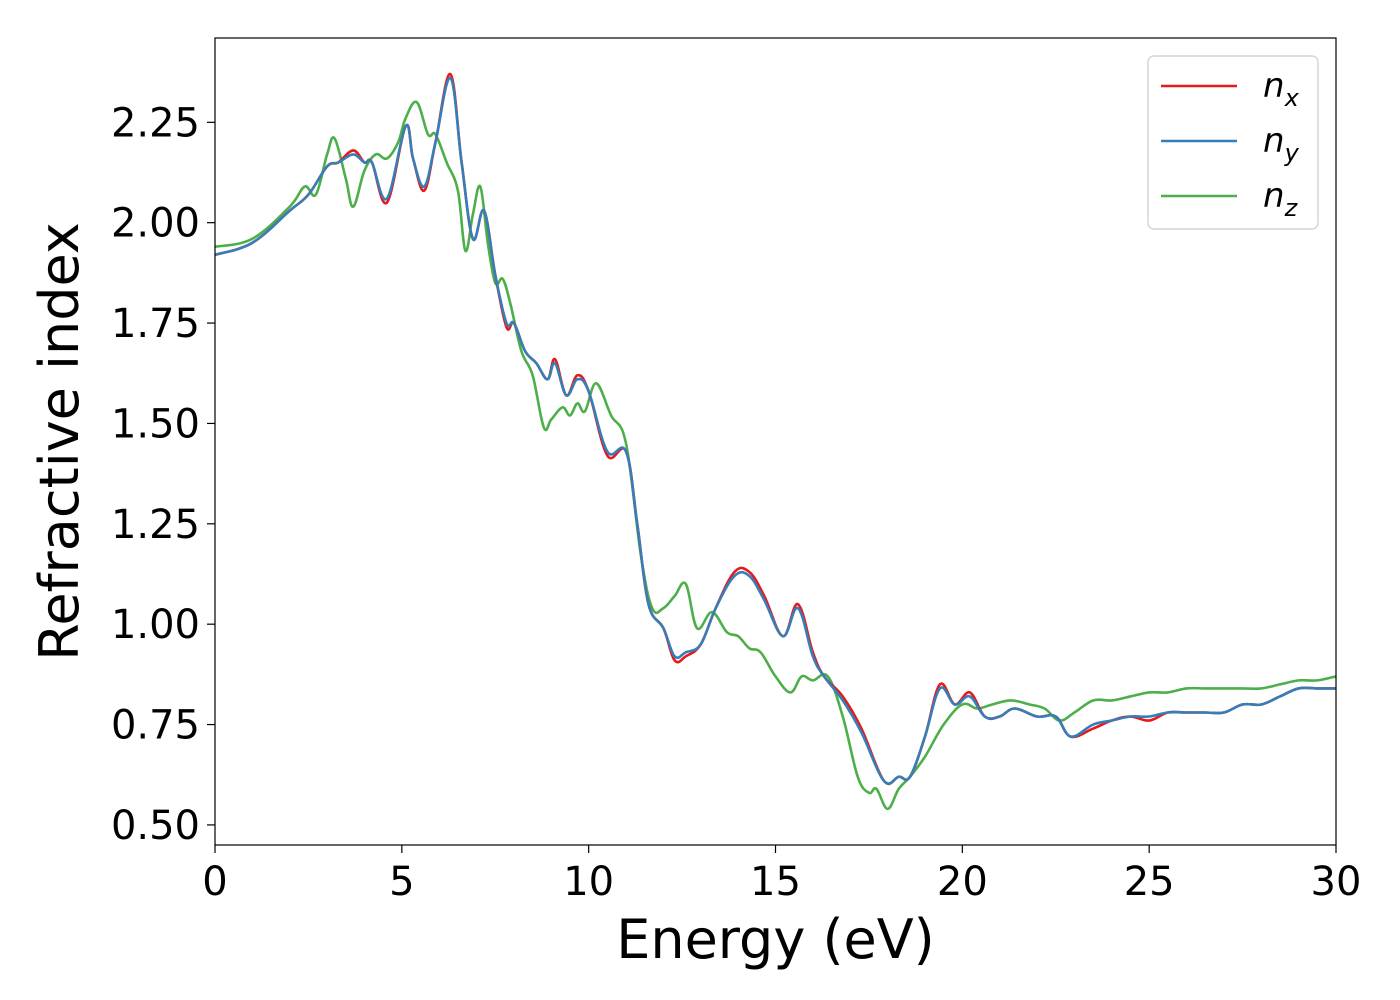 The image size is (1400, 1000). I want to click on x-axis-ticks: 0 5 10 15 20 25 30, so click(781, 875).